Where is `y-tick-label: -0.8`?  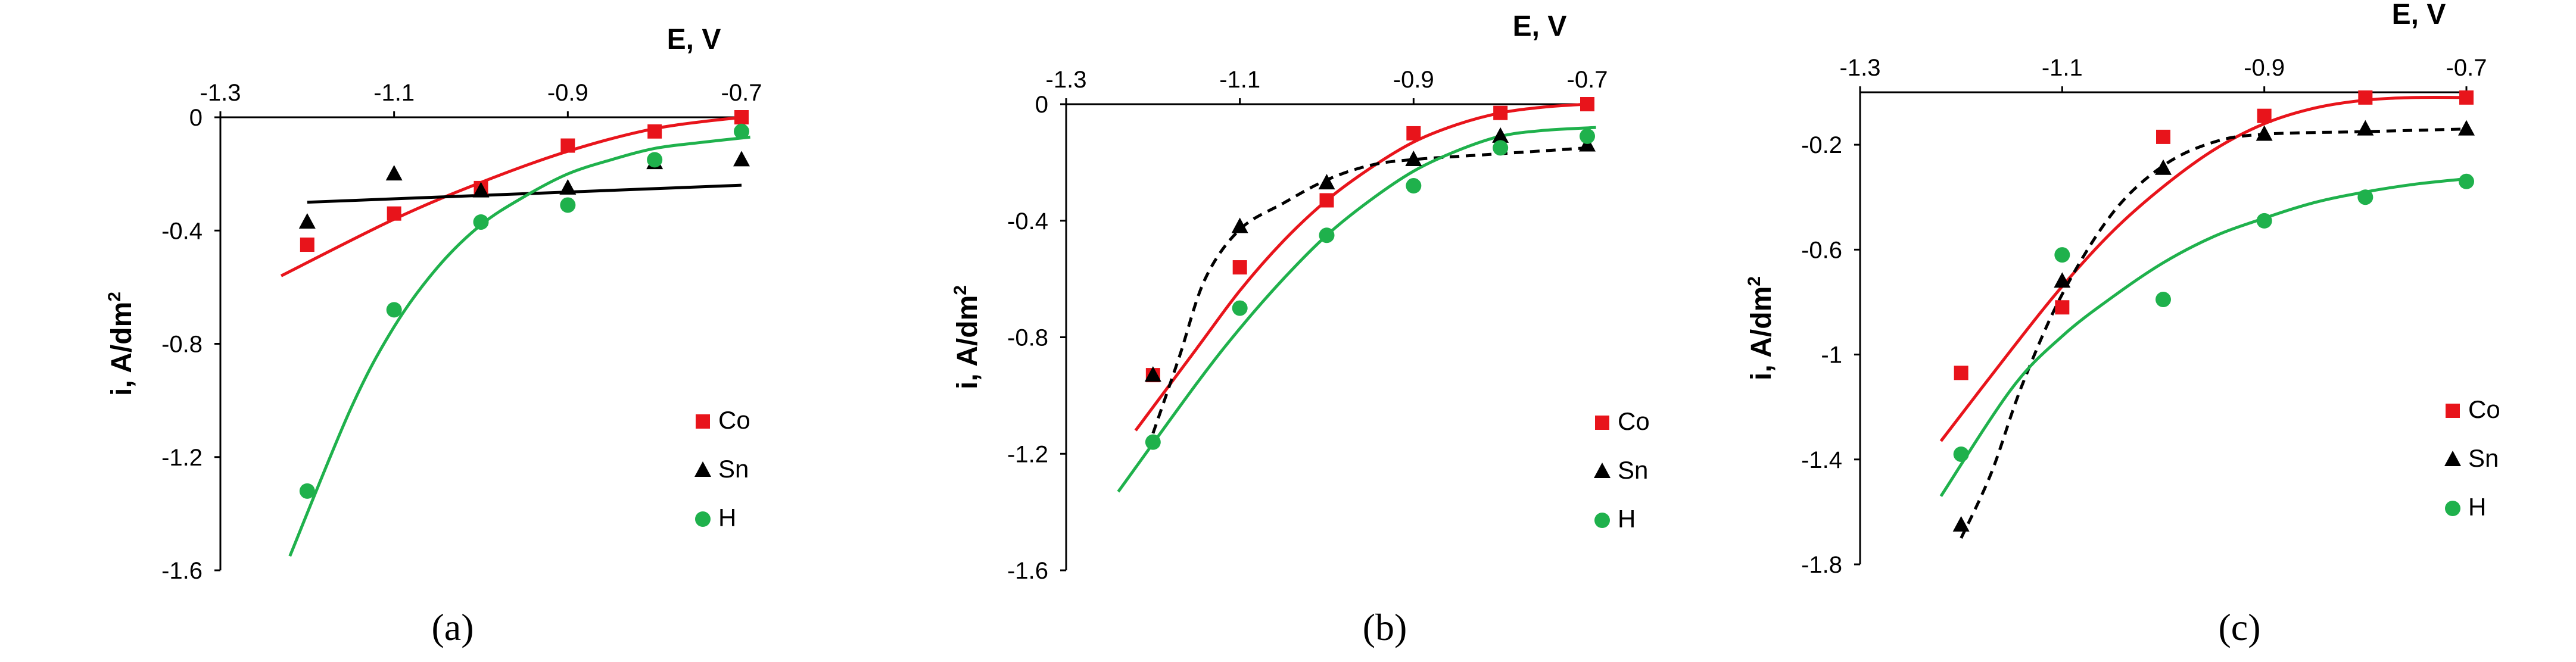
y-tick-label: -0.8 is located at coordinates (1027, 338).